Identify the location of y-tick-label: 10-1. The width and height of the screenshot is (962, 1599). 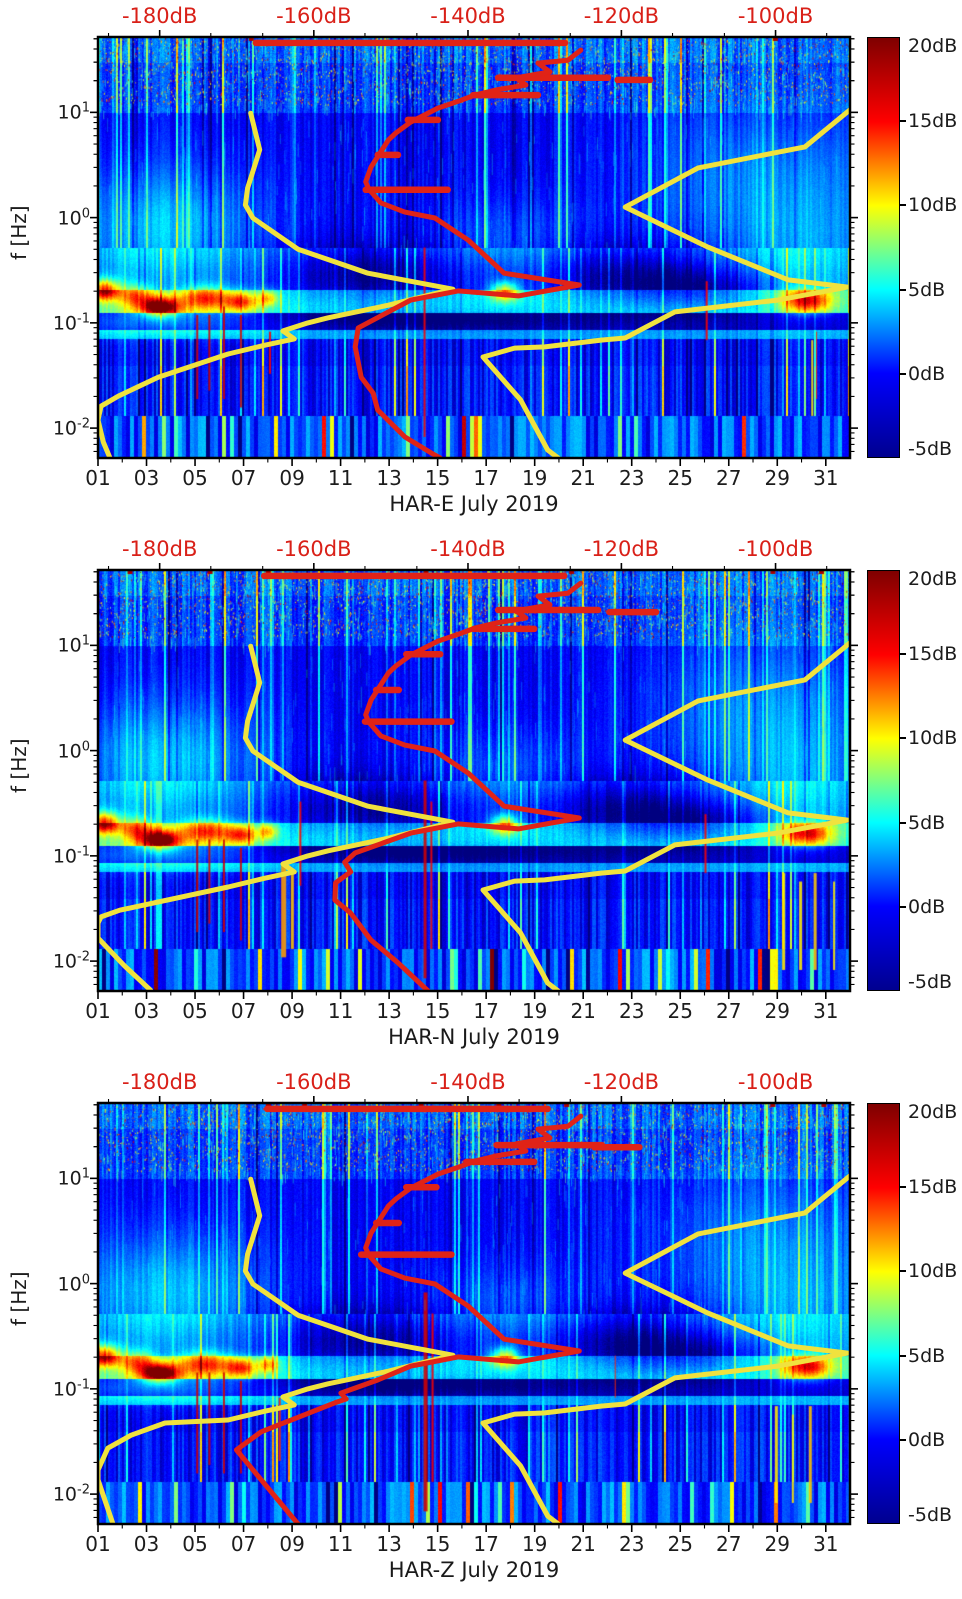
(62, 855).